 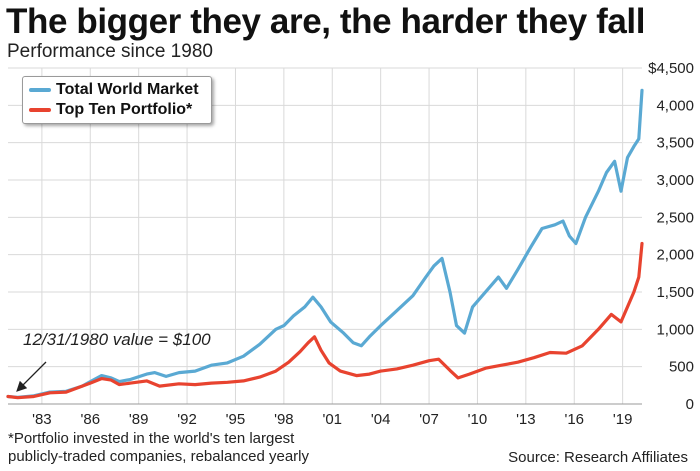 What do you see at coordinates (478, 419) in the screenshot?
I see `x-tick-label: '10` at bounding box center [478, 419].